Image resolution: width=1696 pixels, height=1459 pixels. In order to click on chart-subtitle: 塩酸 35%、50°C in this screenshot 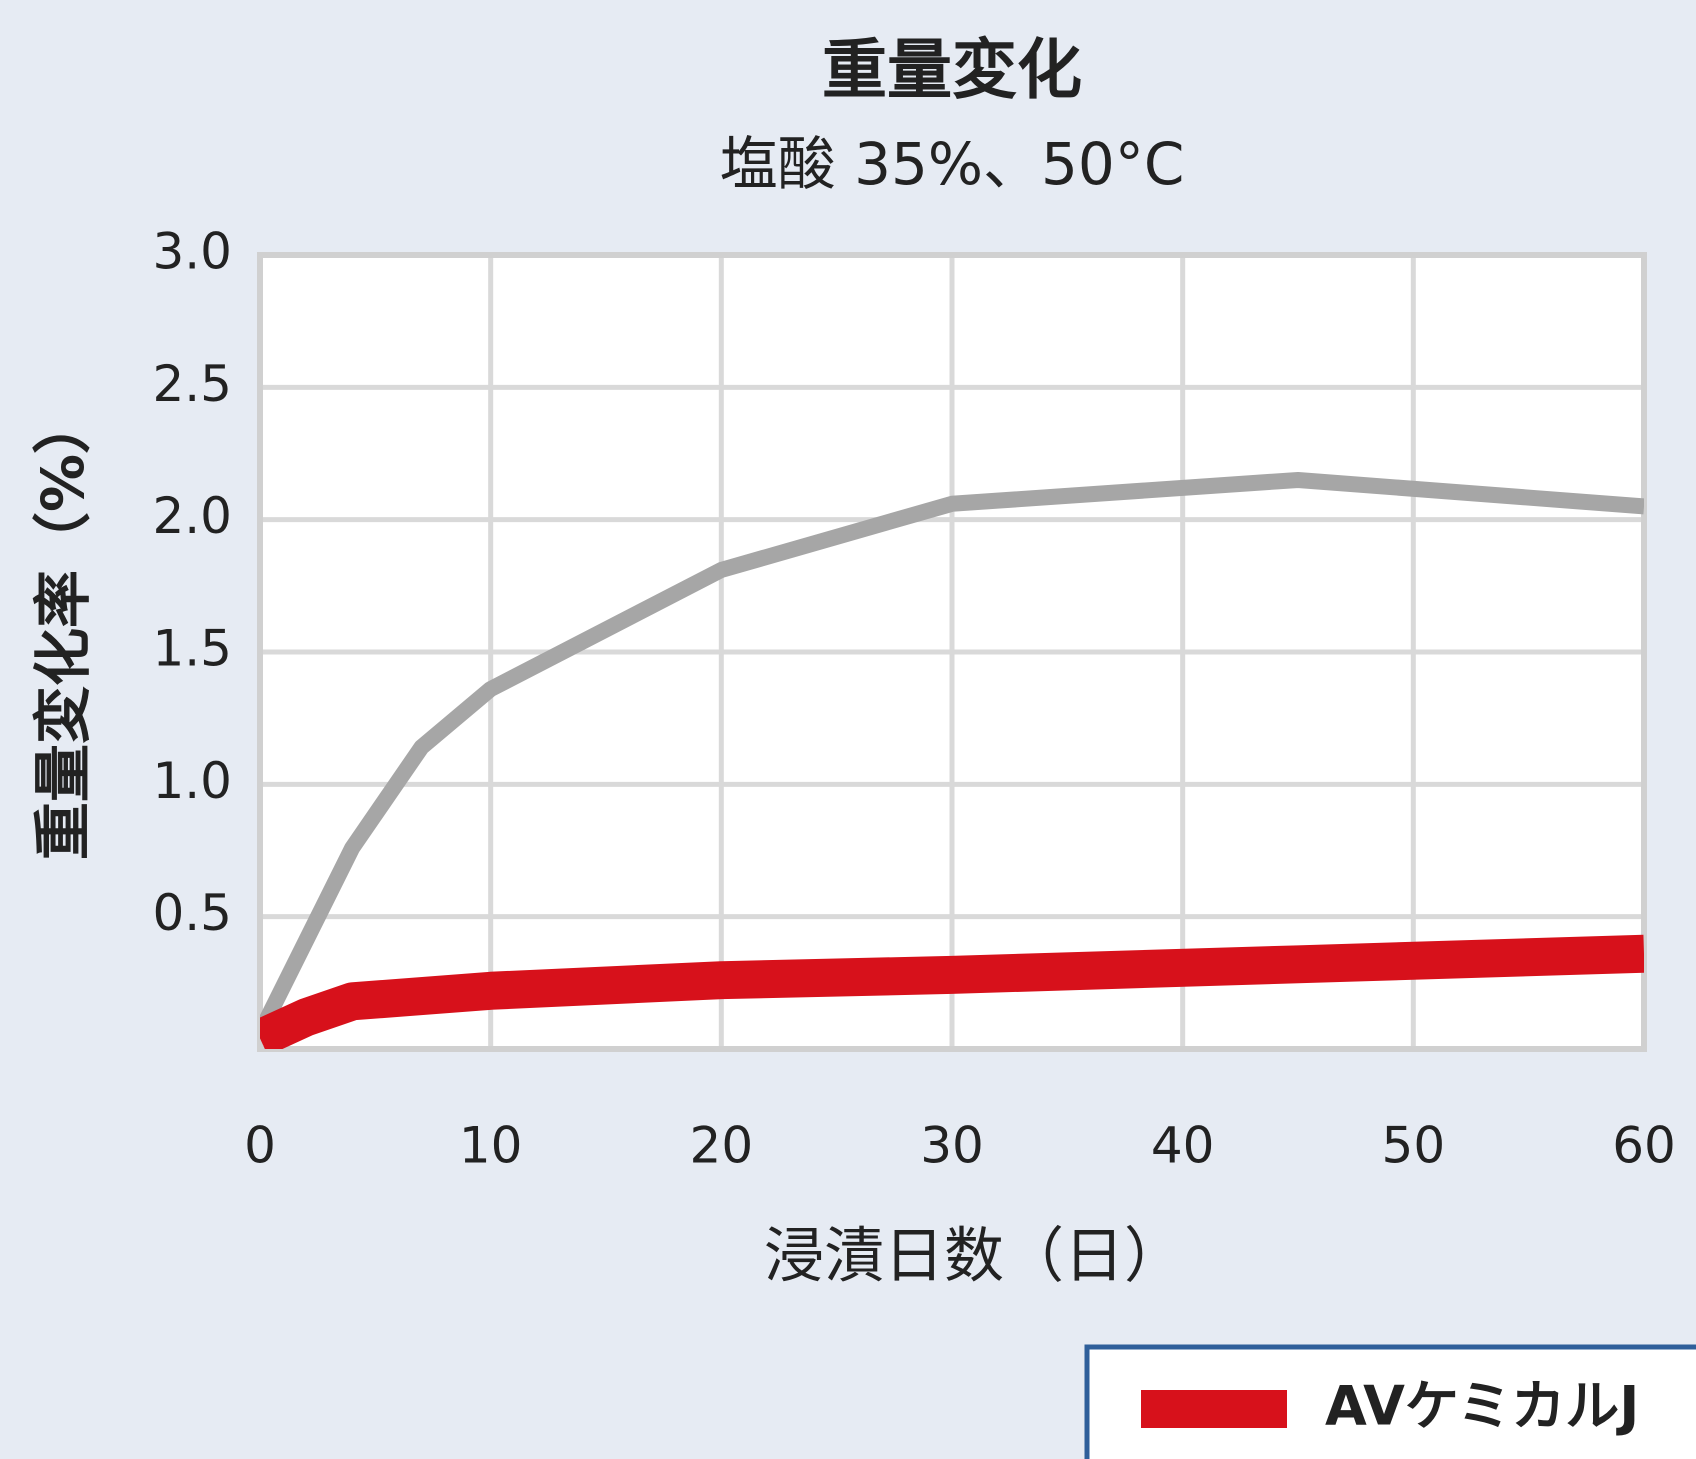, I will do `click(952, 164)`.